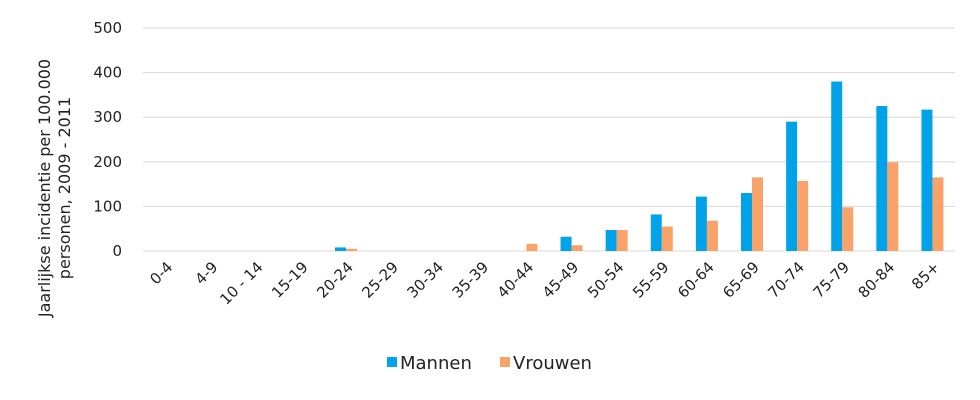  What do you see at coordinates (107, 206) in the screenshot?
I see `y-tick-label-100: 100` at bounding box center [107, 206].